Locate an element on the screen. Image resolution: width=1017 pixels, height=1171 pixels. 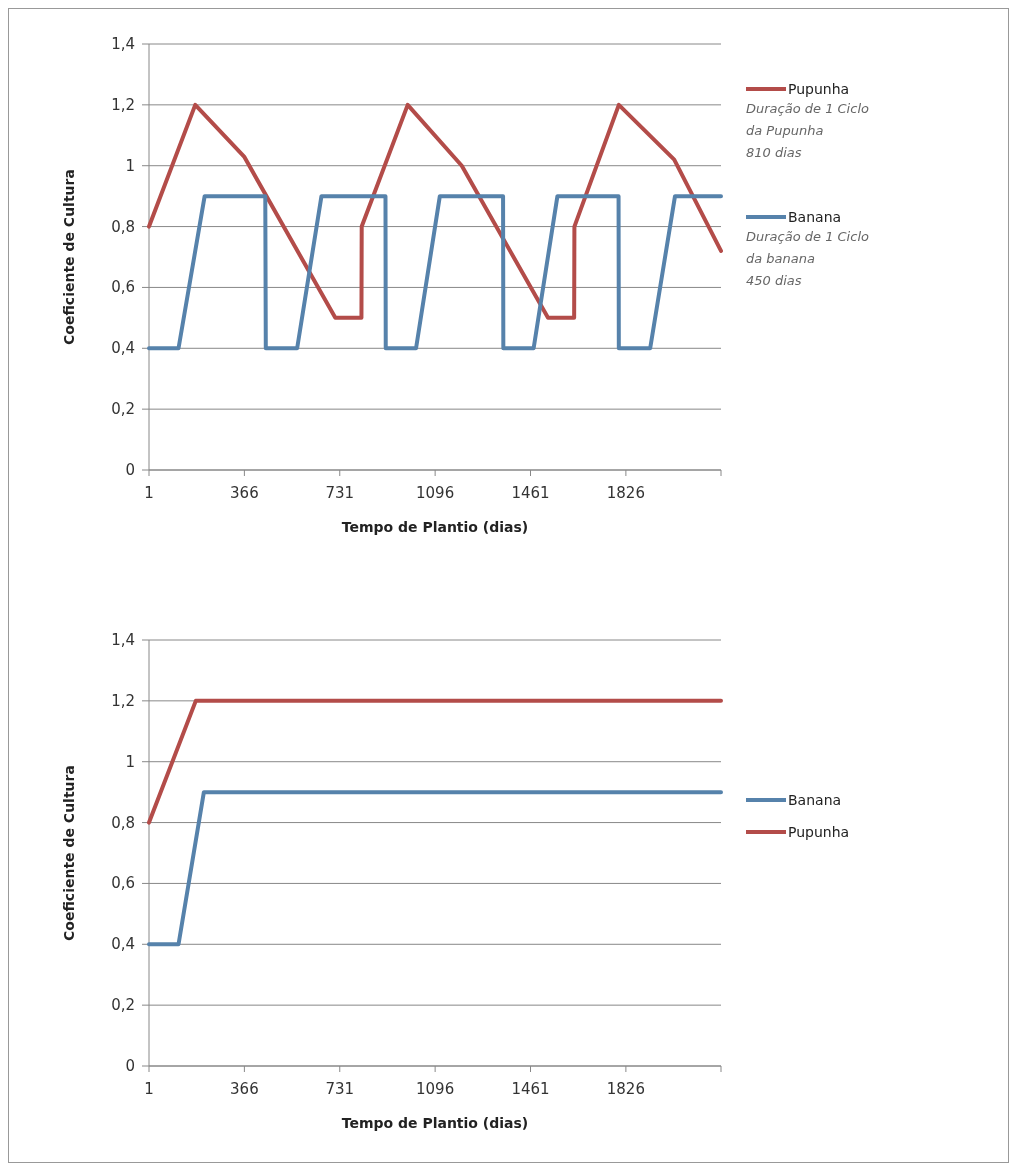
text: Duração de 1 Ciclo da banana 450 dias is located at coordinates (807, 258).